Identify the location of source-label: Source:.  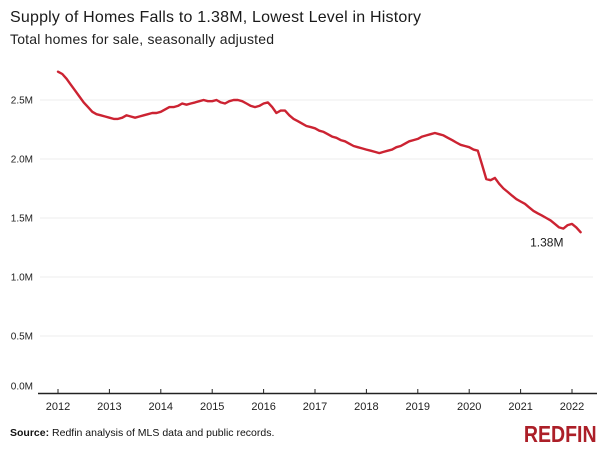
(30, 433).